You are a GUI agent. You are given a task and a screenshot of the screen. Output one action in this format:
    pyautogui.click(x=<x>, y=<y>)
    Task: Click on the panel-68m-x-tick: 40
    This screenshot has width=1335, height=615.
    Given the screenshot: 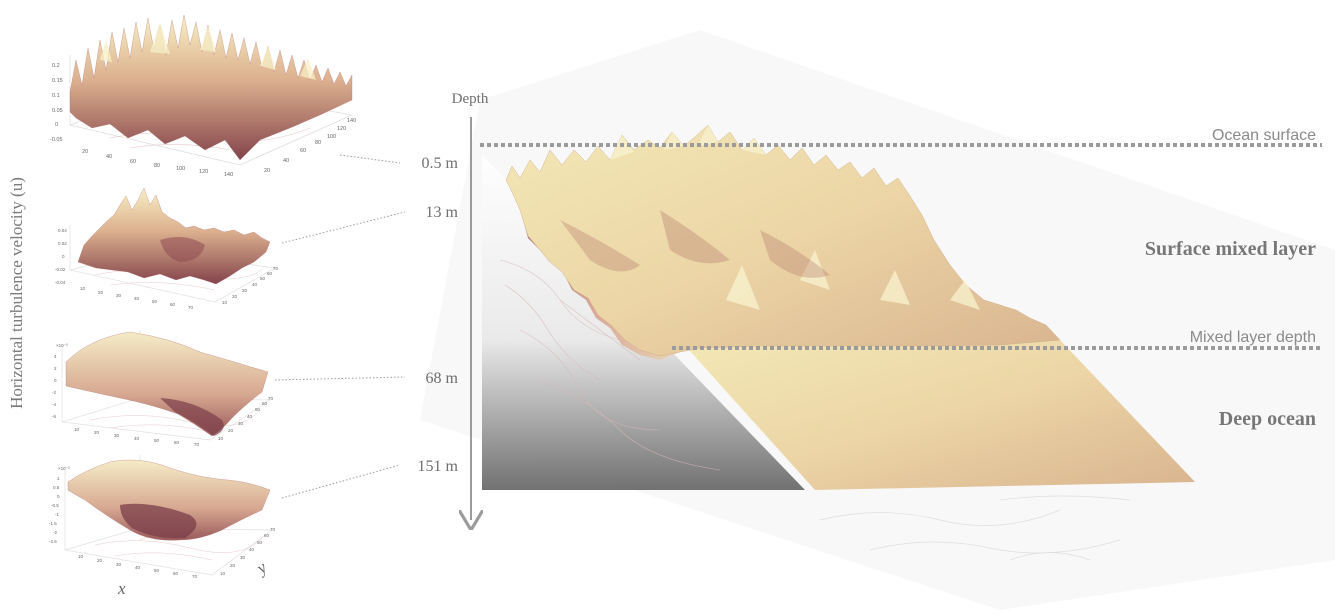 What is the action you would take?
    pyautogui.click(x=137, y=438)
    